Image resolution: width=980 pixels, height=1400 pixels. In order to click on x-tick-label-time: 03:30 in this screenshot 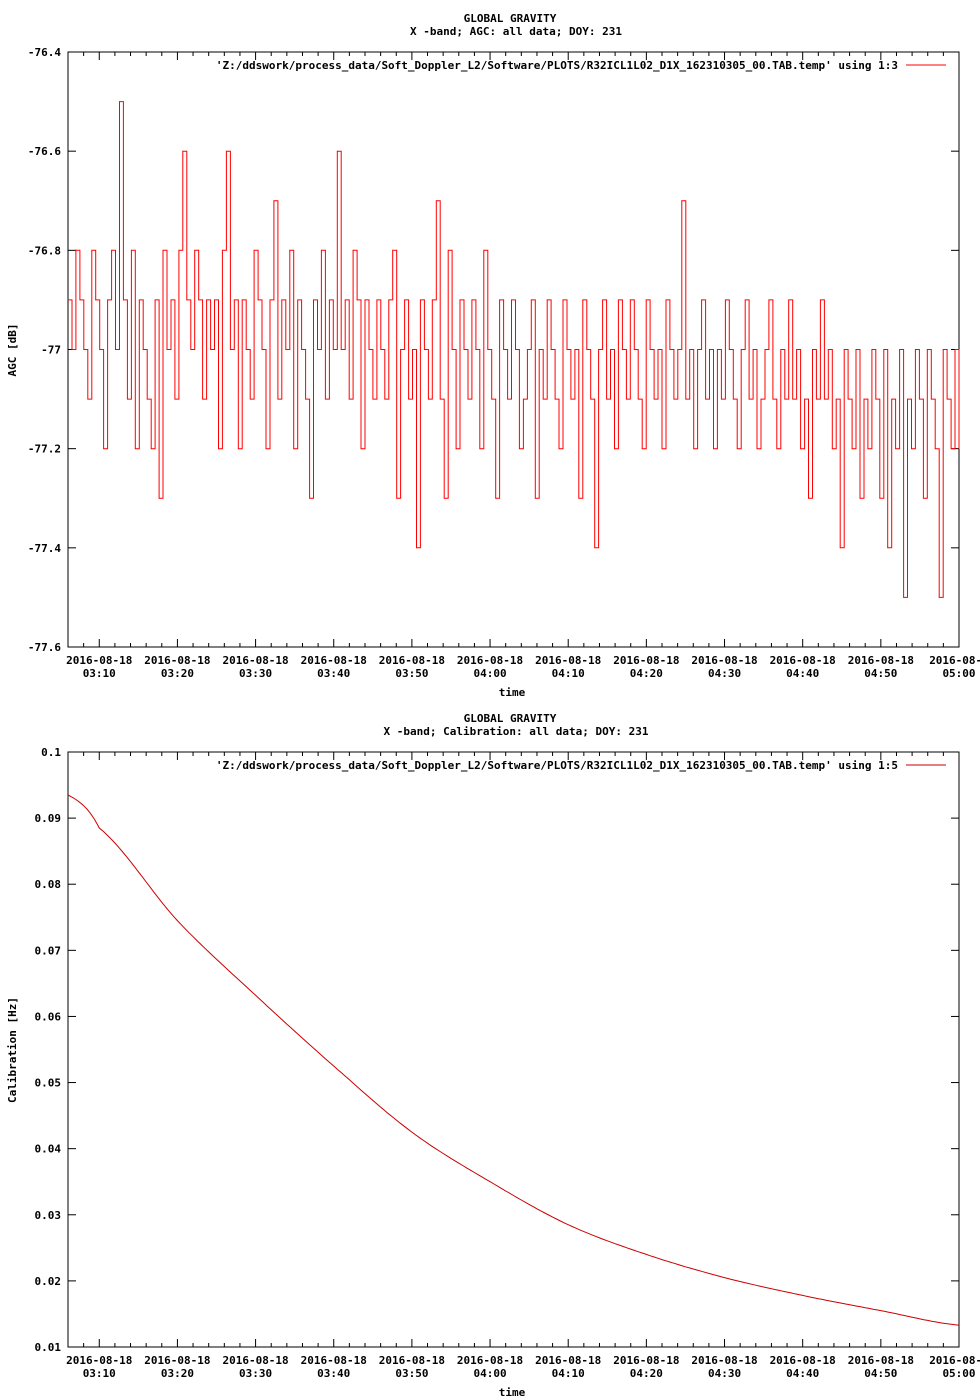, I will do `click(255, 673)`.